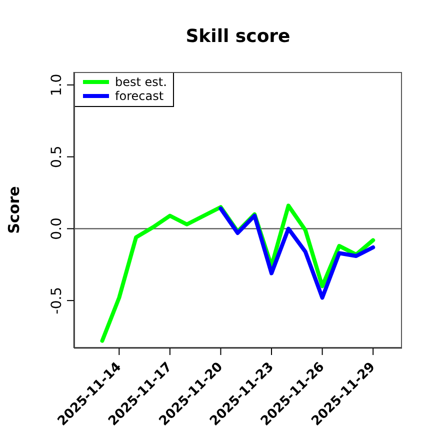  I want to click on chart-title: Skill score, so click(238, 36).